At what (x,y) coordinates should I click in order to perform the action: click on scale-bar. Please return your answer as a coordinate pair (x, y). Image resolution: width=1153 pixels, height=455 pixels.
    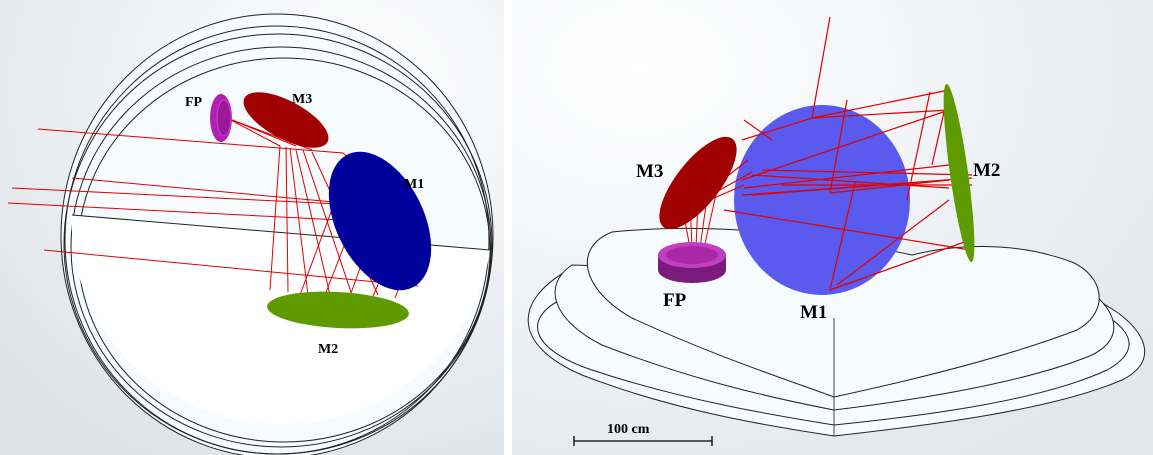
    Looking at the image, I should click on (643, 441).